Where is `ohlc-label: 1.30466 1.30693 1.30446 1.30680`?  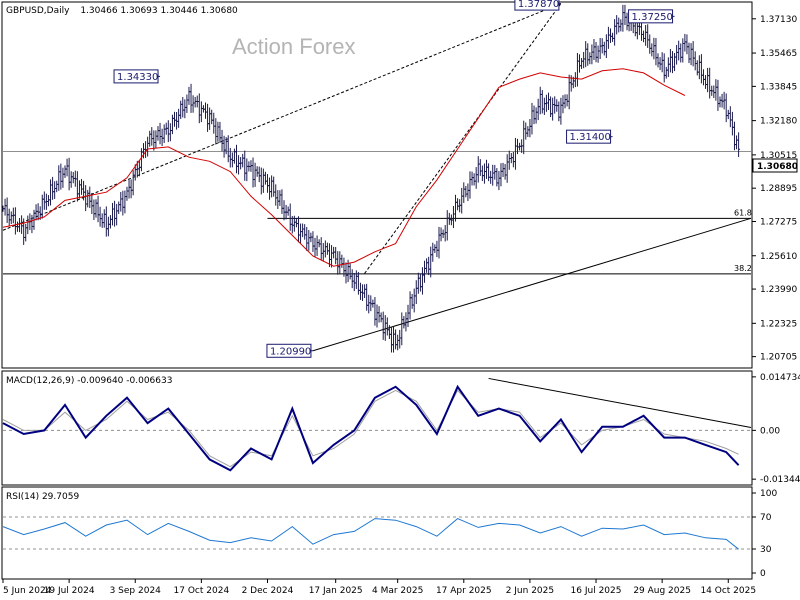
ohlc-label: 1.30466 1.30693 1.30446 1.30680 is located at coordinates (159, 11).